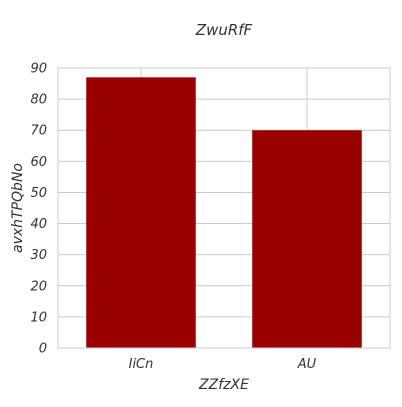 Image resolution: width=402 pixels, height=407 pixels. What do you see at coordinates (38, 131) in the screenshot?
I see `y-tick-label: 70` at bounding box center [38, 131].